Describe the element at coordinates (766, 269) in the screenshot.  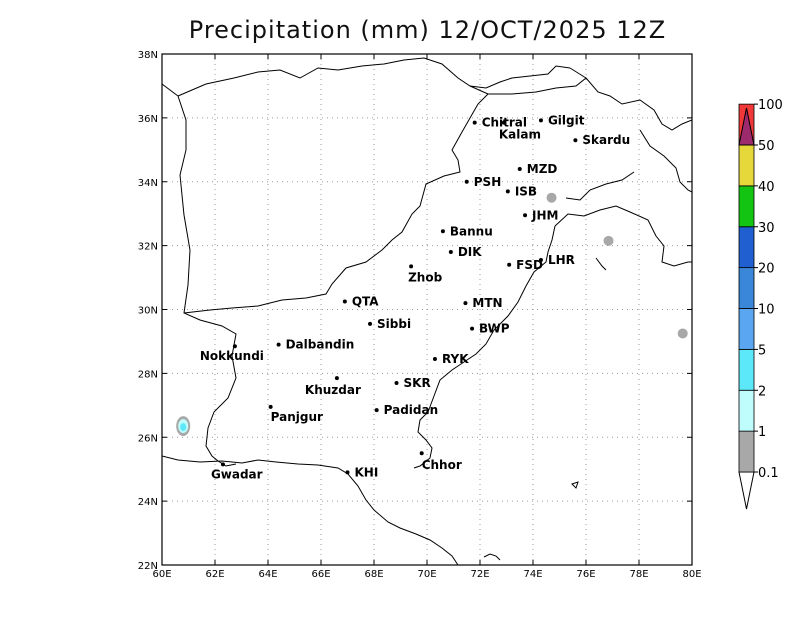
I see `colorbar-label: 20` at that location.